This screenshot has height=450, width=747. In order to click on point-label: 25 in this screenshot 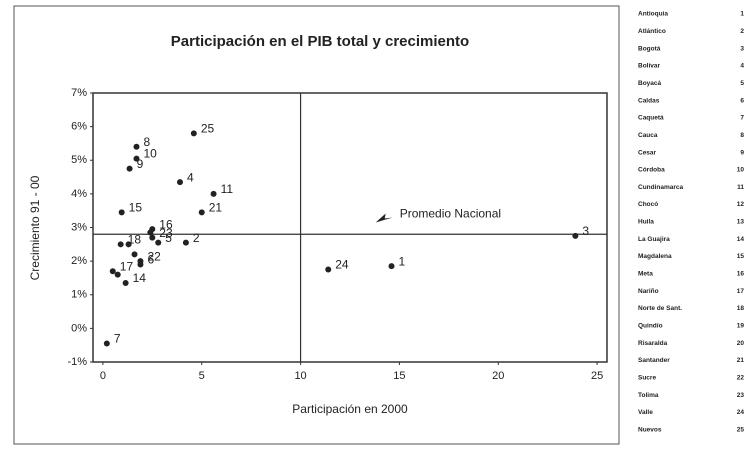, I will do `click(208, 129)`.